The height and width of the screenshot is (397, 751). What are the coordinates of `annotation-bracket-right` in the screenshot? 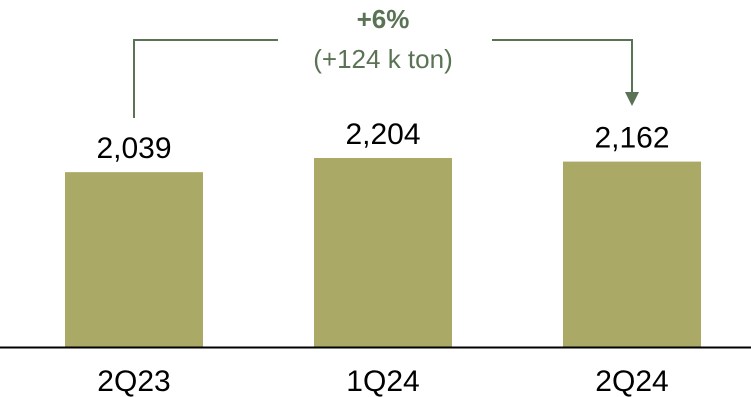 It's located at (562, 66).